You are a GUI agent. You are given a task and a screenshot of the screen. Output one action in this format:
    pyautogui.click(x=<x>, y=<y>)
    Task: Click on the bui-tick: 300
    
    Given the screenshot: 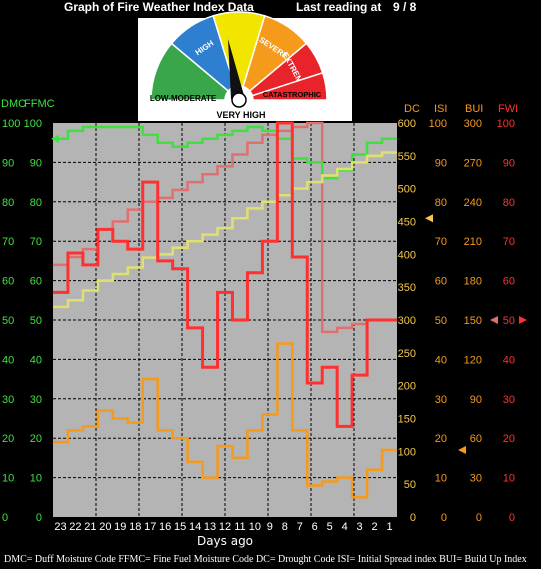 What is the action you would take?
    pyautogui.click(x=473, y=124)
    